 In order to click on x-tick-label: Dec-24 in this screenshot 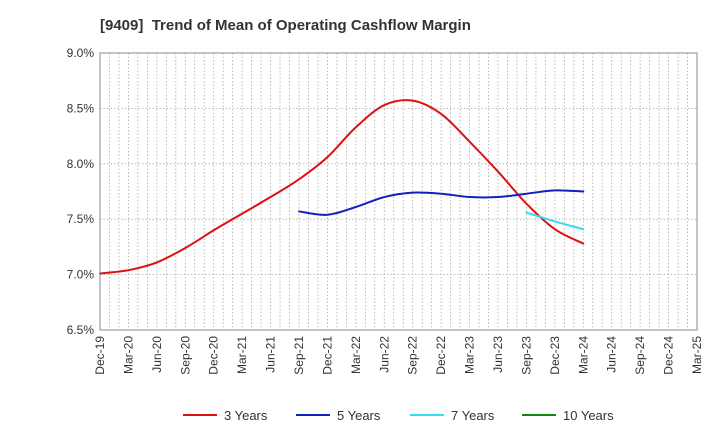, I will do `click(669, 355)`.